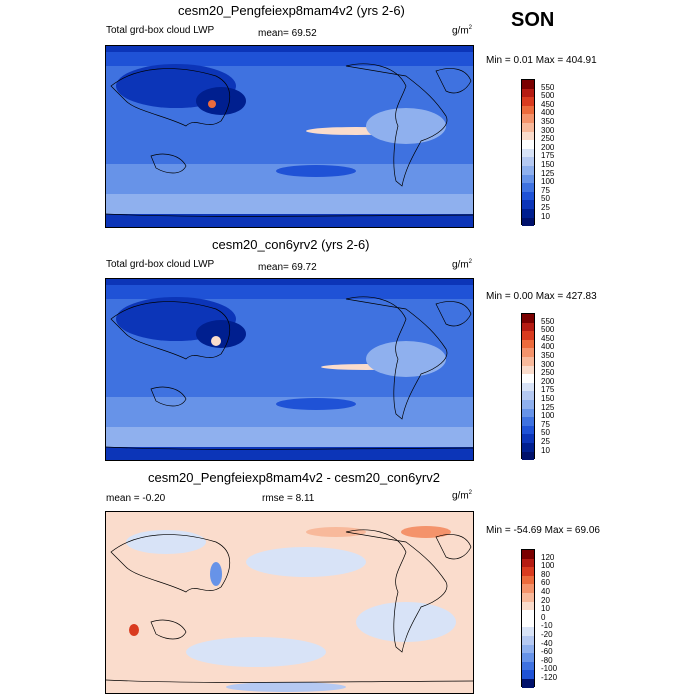  I want to click on panel-1-colorbar-swatches, so click(528, 153).